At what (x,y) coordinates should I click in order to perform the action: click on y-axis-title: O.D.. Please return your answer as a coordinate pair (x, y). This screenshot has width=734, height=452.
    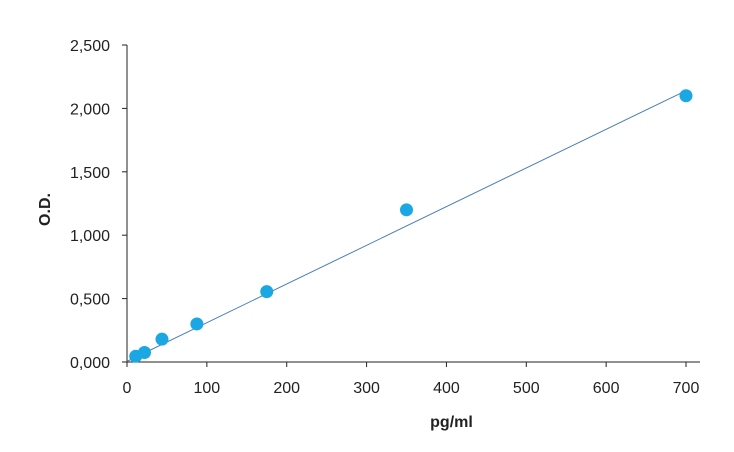
    Looking at the image, I should click on (45, 209).